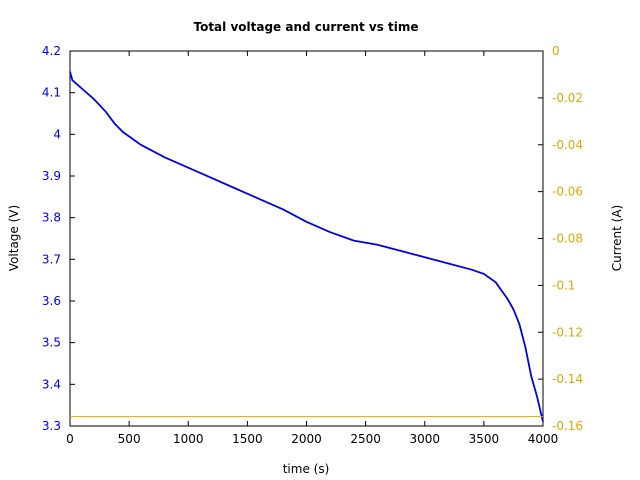  Describe the element at coordinates (14, 238) in the screenshot. I see `y-axis-left-label: Voltage (V)` at that location.